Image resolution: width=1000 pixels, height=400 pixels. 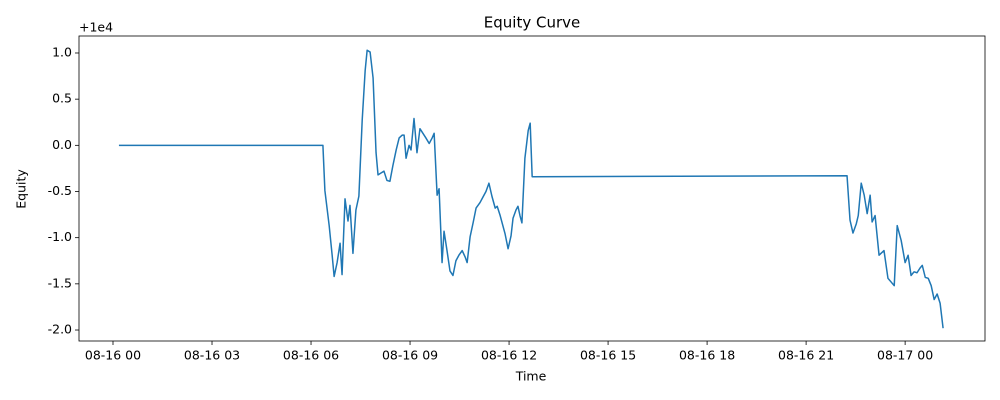 I want to click on y-tick-label: 0.5, so click(x=62, y=98).